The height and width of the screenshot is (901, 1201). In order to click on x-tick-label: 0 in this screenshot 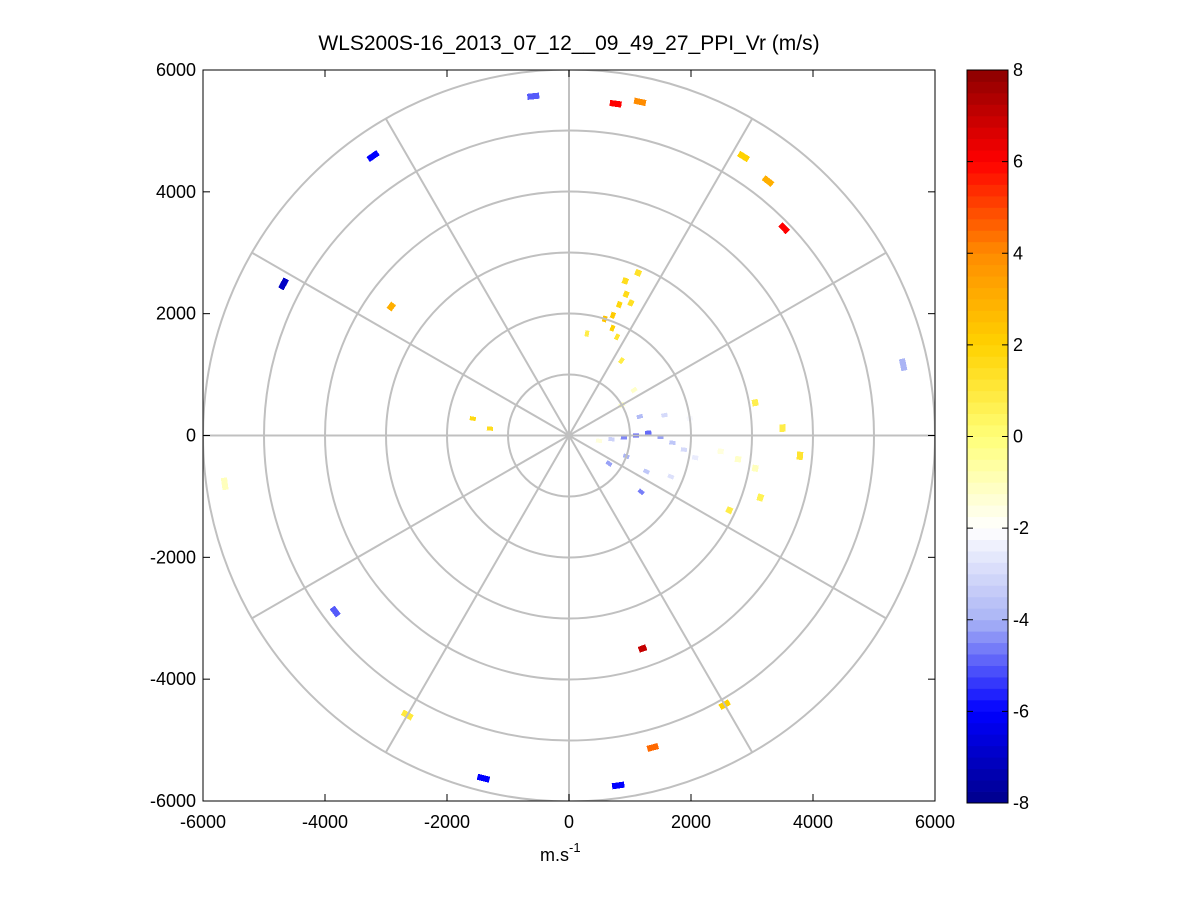, I will do `click(569, 822)`.